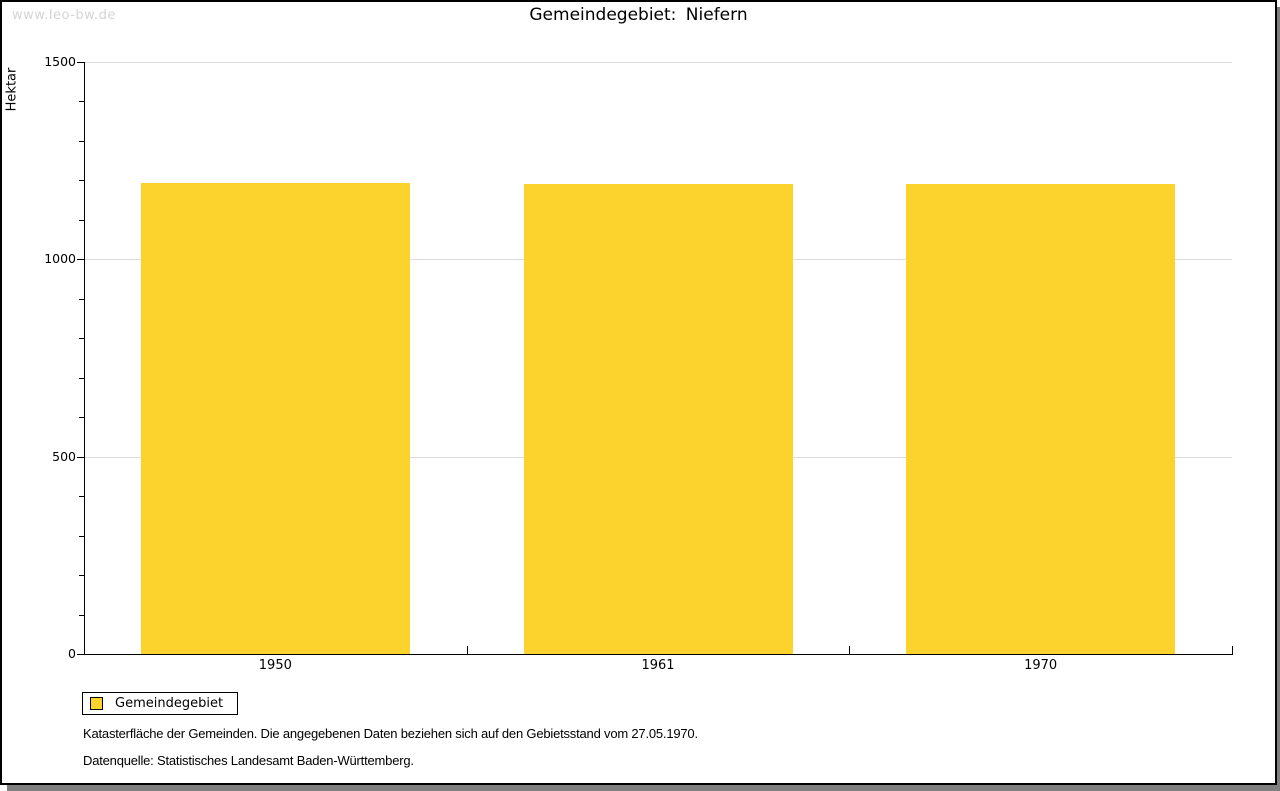 Image resolution: width=1280 pixels, height=791 pixels. Describe the element at coordinates (658, 62) in the screenshot. I see `y-gridline` at that location.